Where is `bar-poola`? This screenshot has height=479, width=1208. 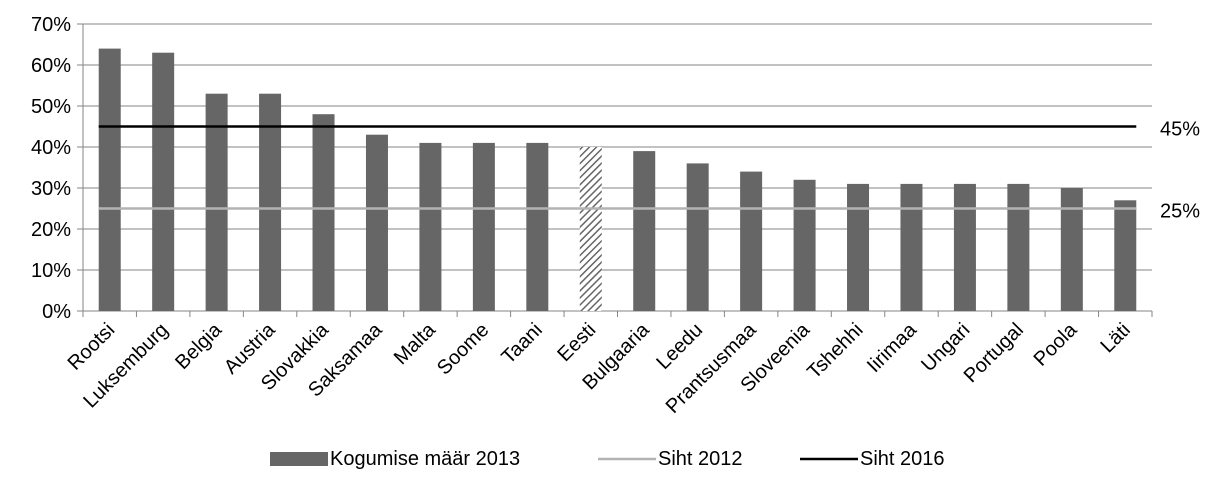 bar-poola is located at coordinates (1071, 249).